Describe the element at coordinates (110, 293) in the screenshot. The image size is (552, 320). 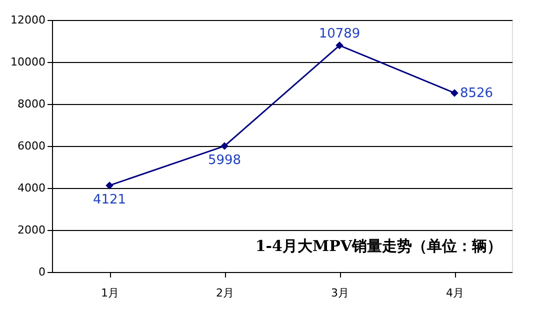
I see `x-tick-label: 1月` at that location.